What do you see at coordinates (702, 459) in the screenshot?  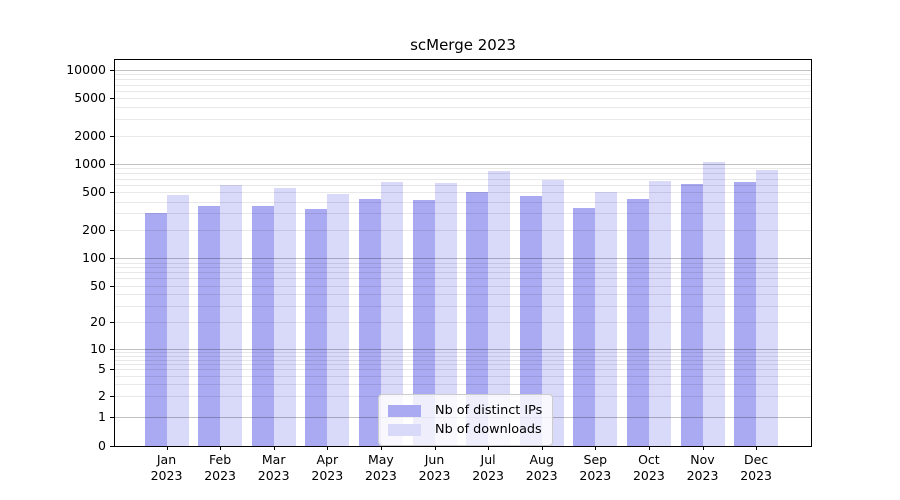 I see `x-tick-label-month: Nov` at bounding box center [702, 459].